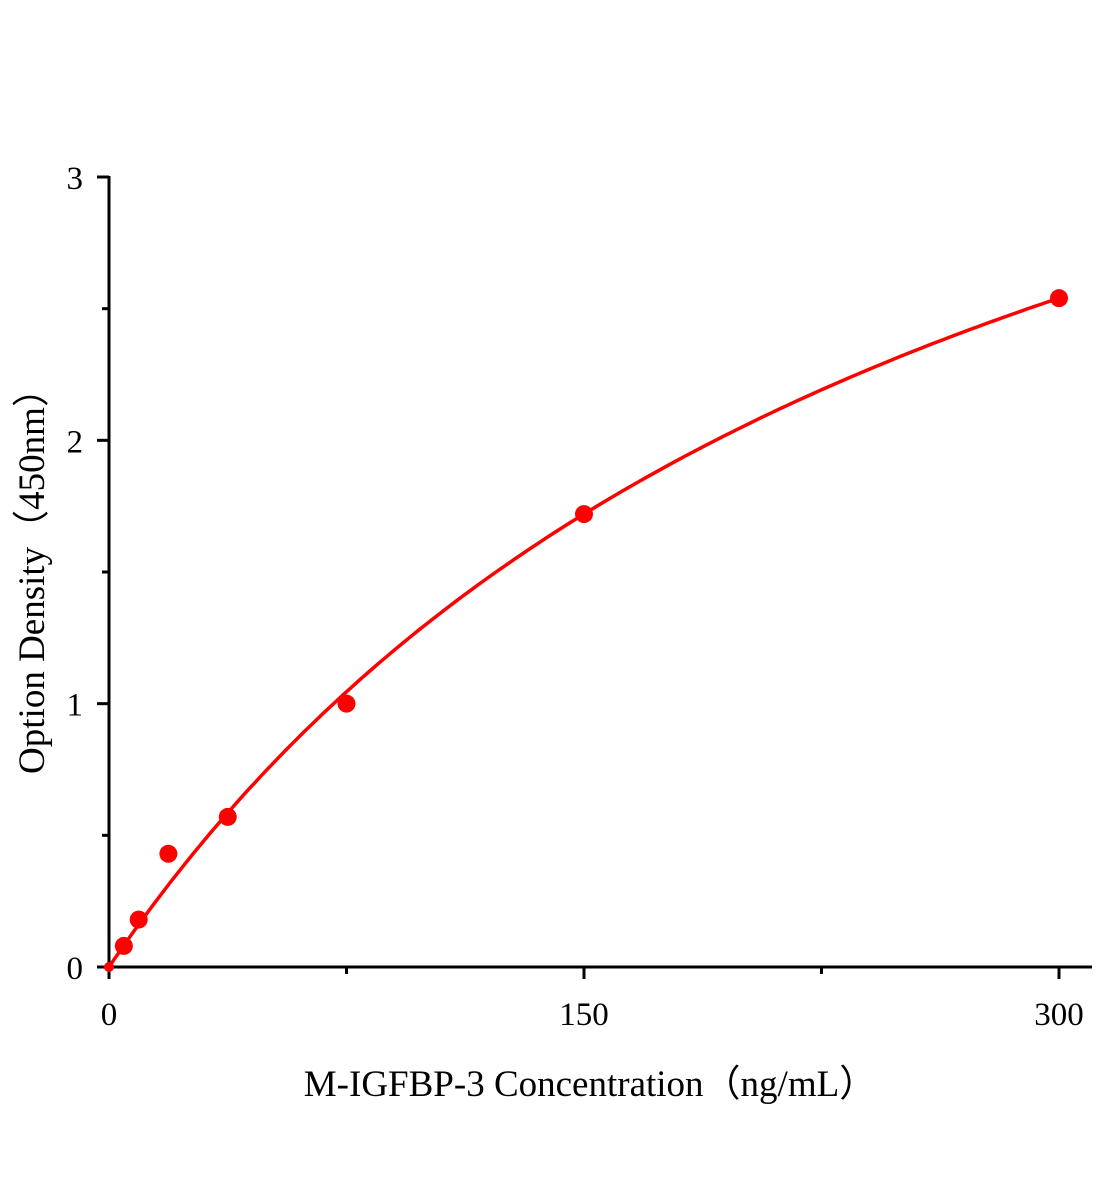 The image size is (1104, 1200). Describe the element at coordinates (75, 969) in the screenshot. I see `y-tick-label: 0` at that location.